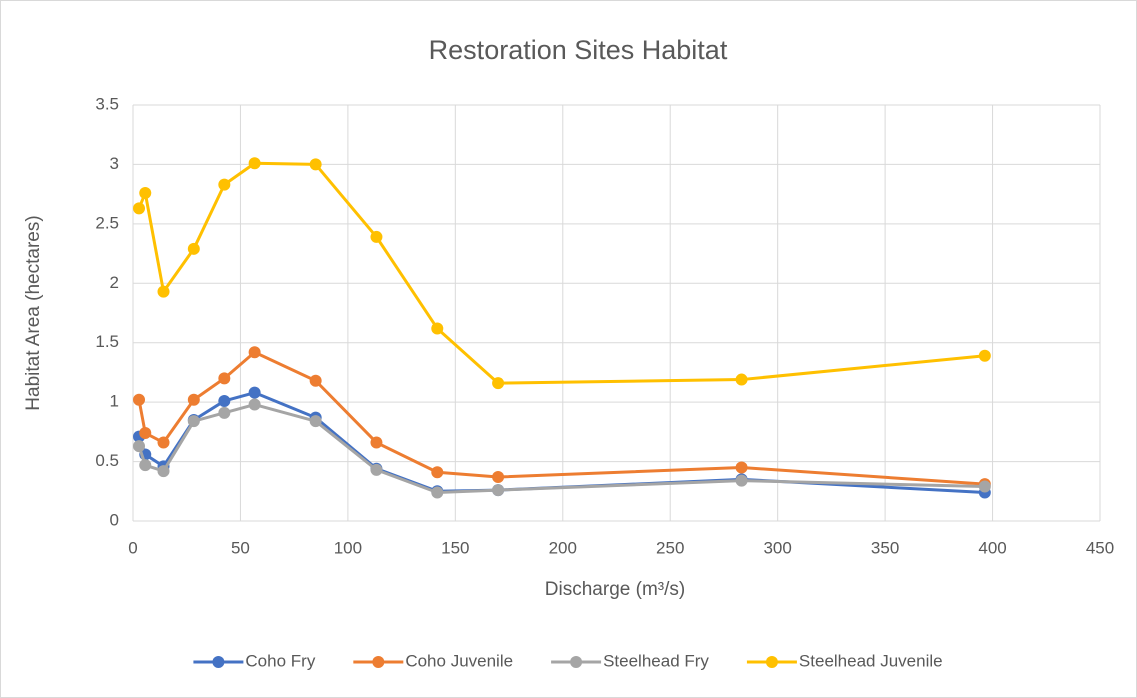 This screenshot has width=1137, height=698. Describe the element at coordinates (455, 547) in the screenshot. I see `x-tick-label: 150` at that location.